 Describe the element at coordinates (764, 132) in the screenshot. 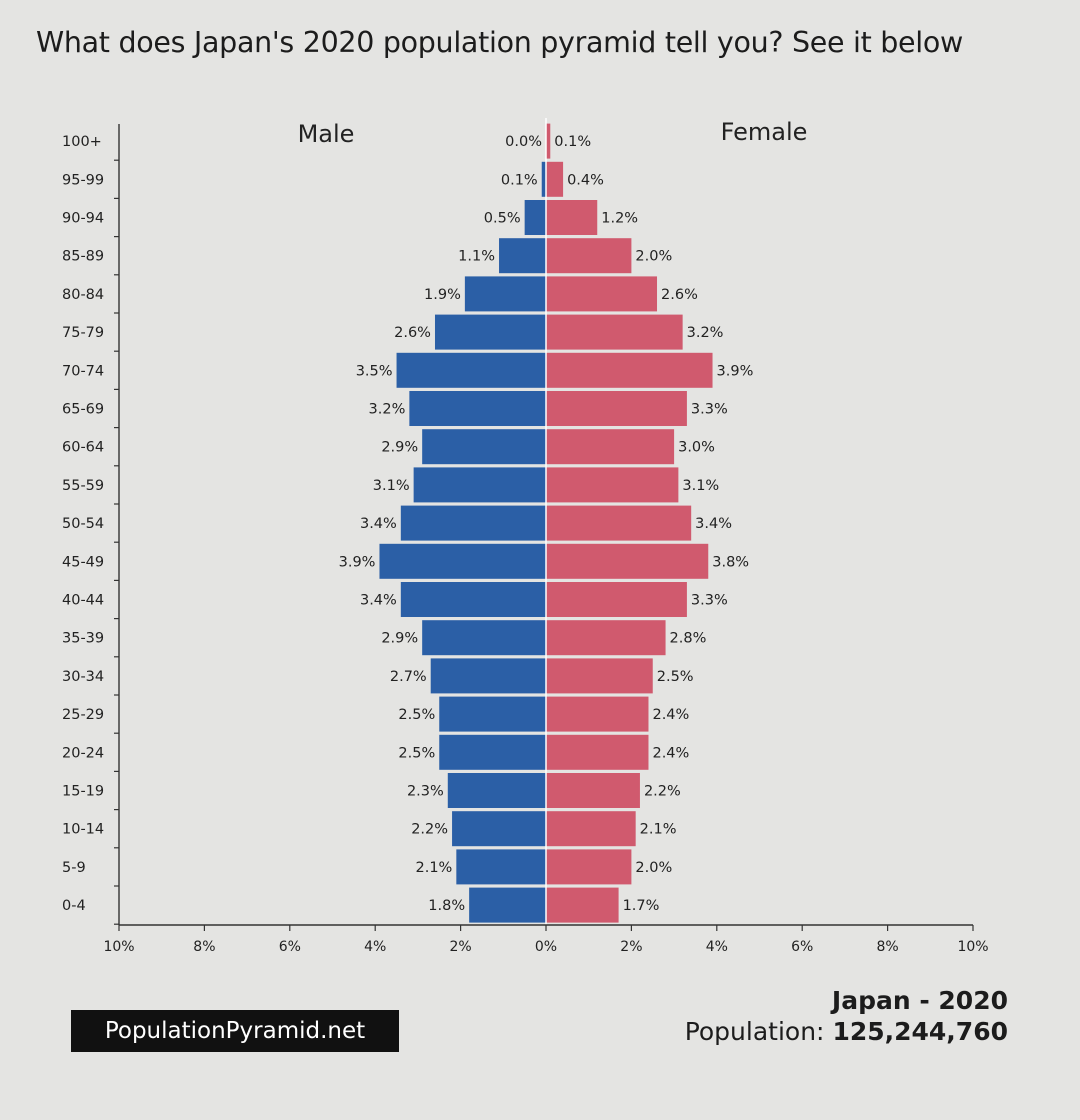

I see `female-series-label: Female` at that location.